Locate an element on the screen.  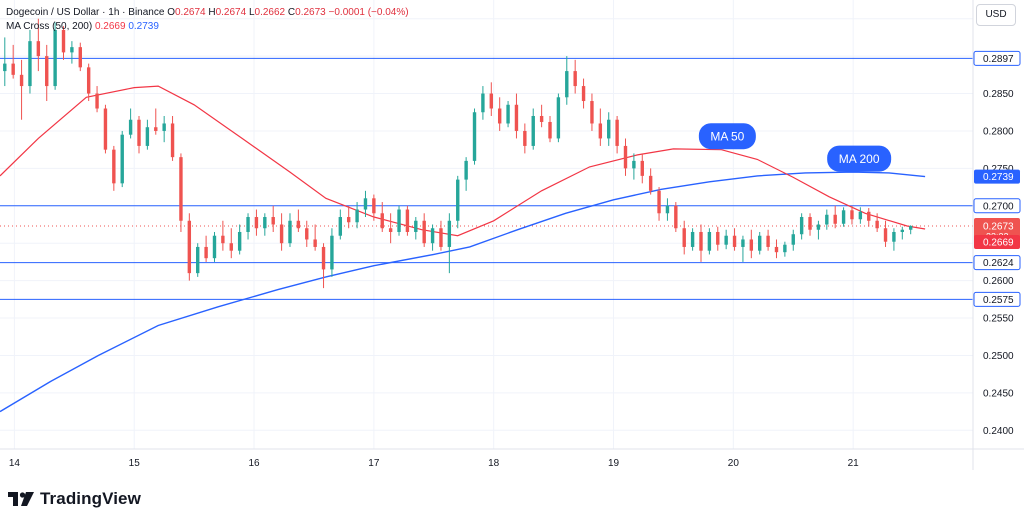
time-tick-label: 18 is located at coordinates (494, 463).